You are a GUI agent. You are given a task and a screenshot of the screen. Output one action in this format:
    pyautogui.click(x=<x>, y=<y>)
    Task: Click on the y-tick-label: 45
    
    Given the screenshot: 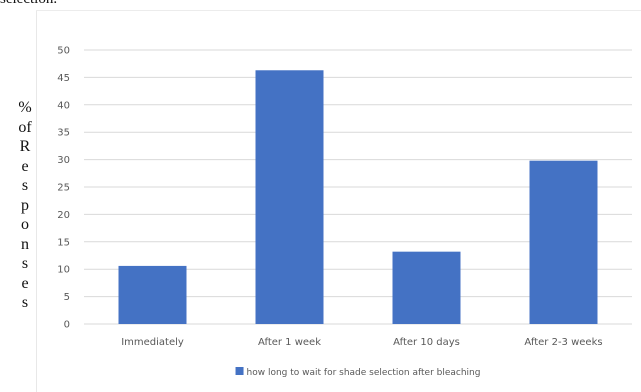 What is the action you would take?
    pyautogui.click(x=63, y=78)
    